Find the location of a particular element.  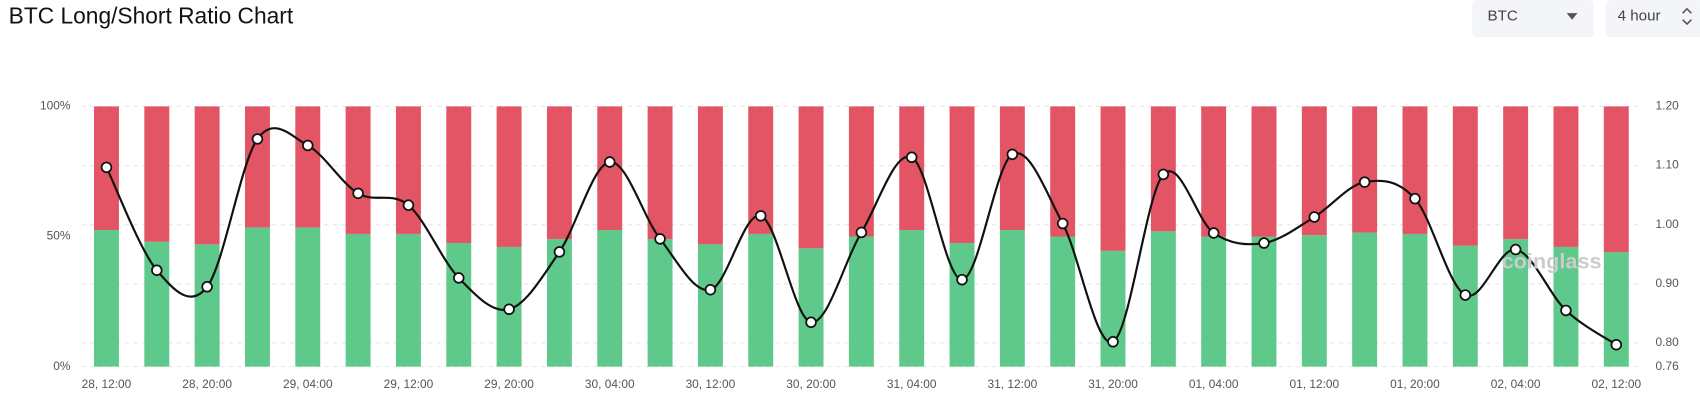

y2-tick-label: 1.20 is located at coordinates (1668, 106).